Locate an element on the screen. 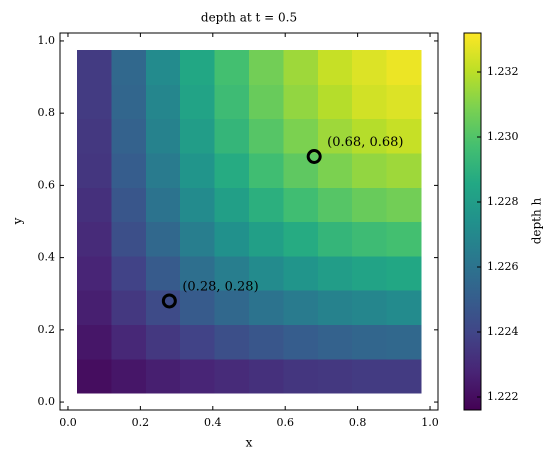  colorbar-tick-label: 1.230 is located at coordinates (503, 136).